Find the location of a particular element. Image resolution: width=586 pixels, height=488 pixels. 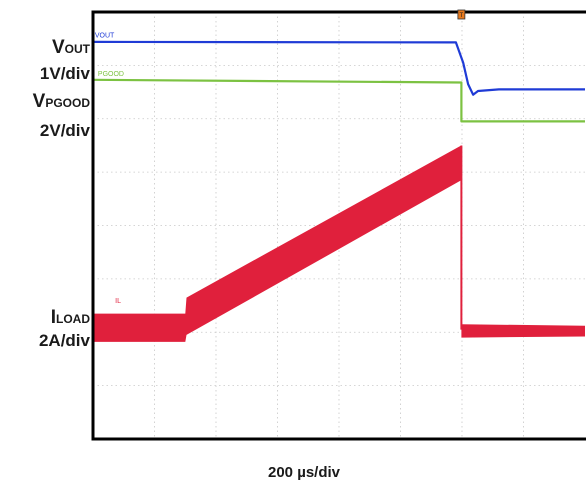

trigger-marker-box is located at coordinates (461, 14).